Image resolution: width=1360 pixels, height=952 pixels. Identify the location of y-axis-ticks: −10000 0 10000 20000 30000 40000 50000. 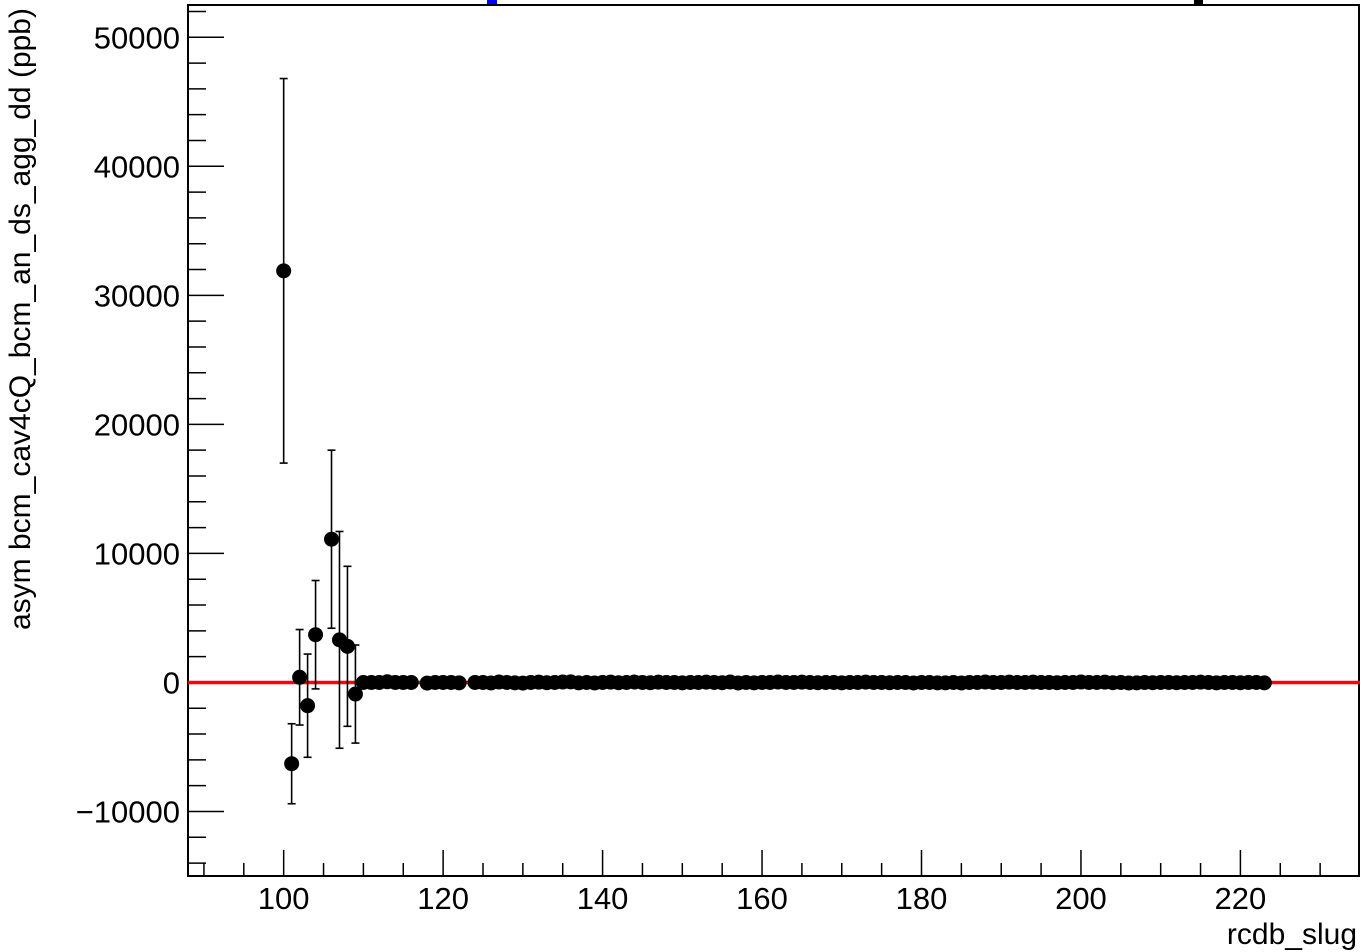
(150, 437).